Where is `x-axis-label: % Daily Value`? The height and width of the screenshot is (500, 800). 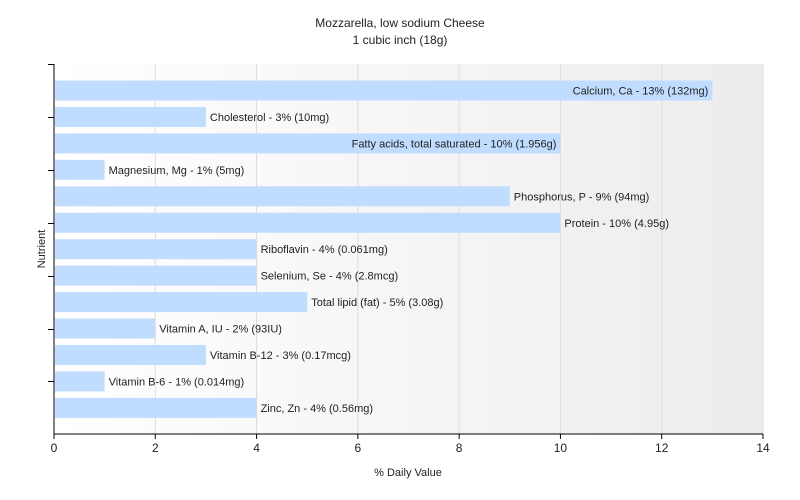 x-axis-label: % Daily Value is located at coordinates (408, 473).